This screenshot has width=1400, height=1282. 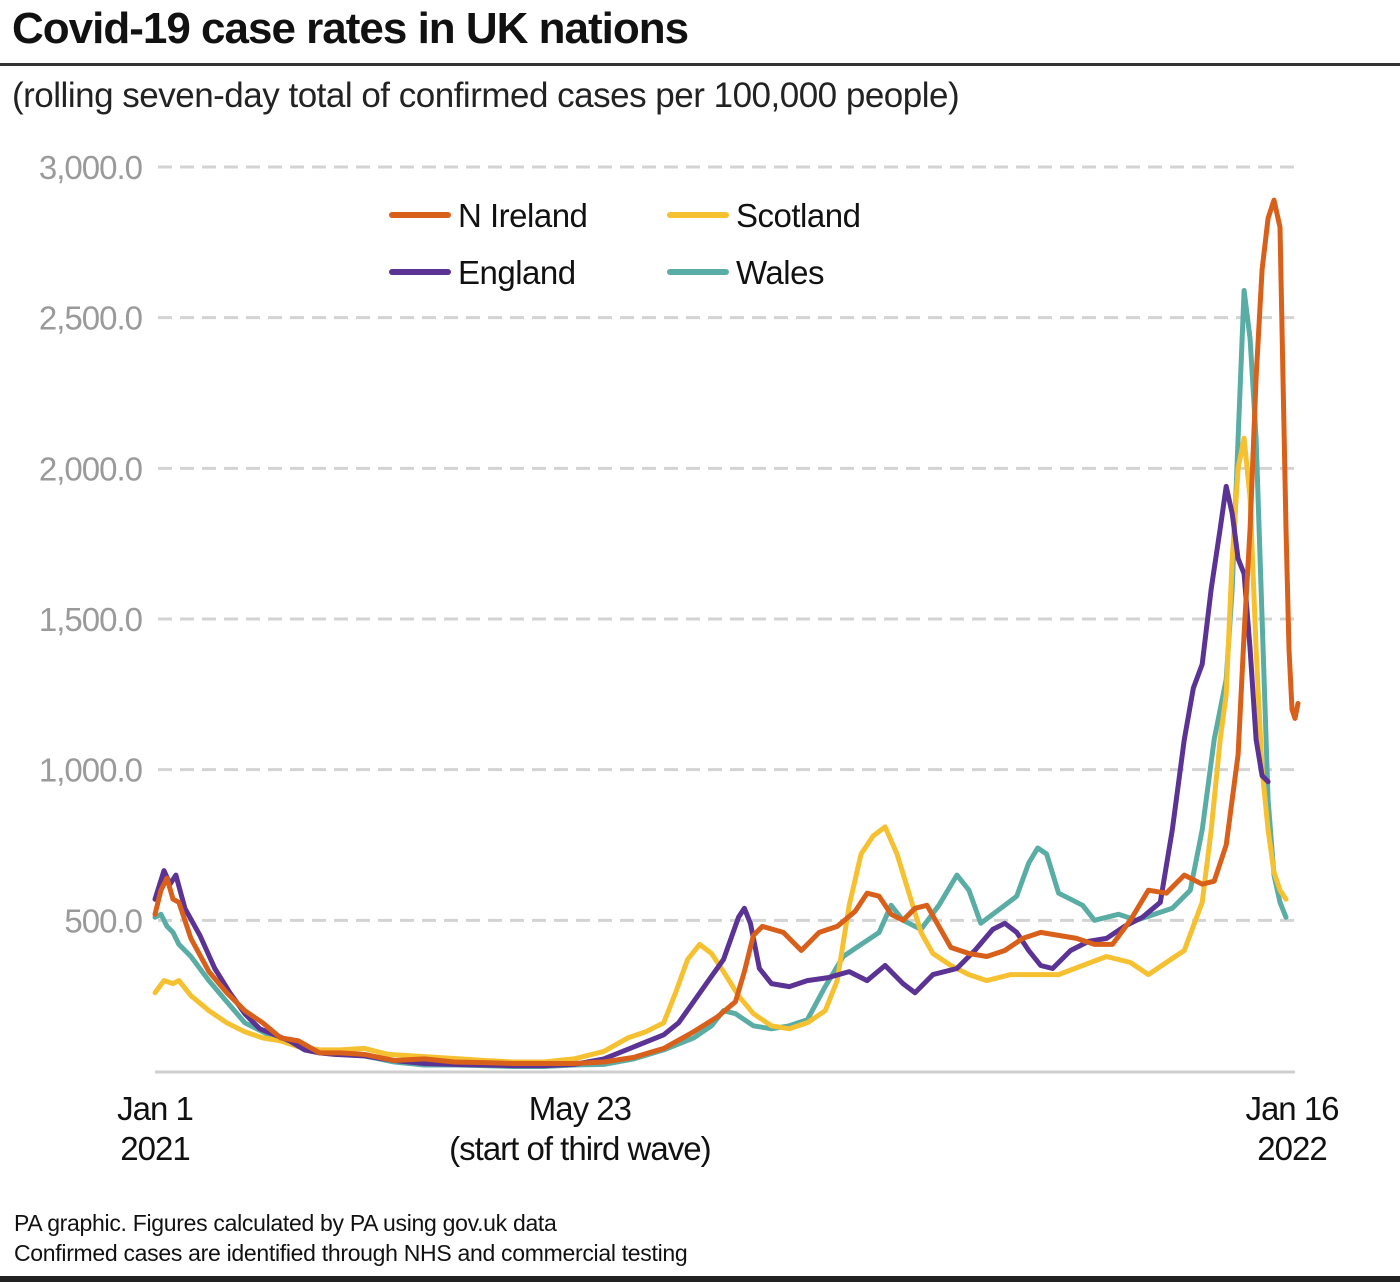 I want to click on x-tick-sublabel: 2022, so click(x=1291, y=1148).